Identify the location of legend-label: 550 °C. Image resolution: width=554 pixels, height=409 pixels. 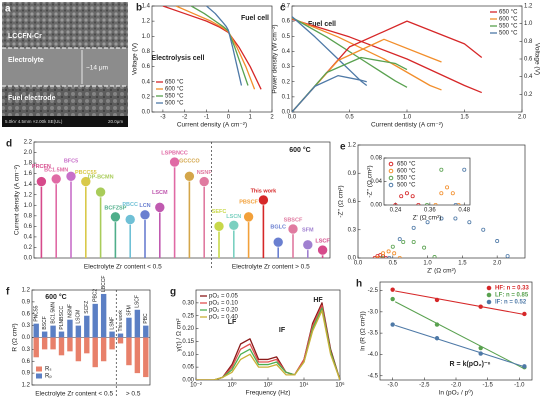
(508, 27).